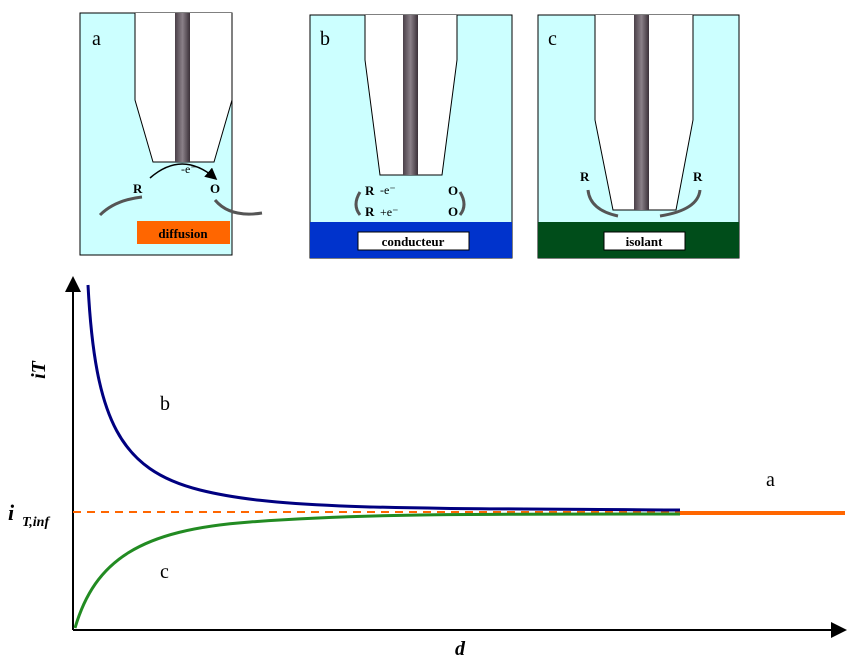 This screenshot has height=664, width=849. I want to click on panel-label: a, so click(96, 39).